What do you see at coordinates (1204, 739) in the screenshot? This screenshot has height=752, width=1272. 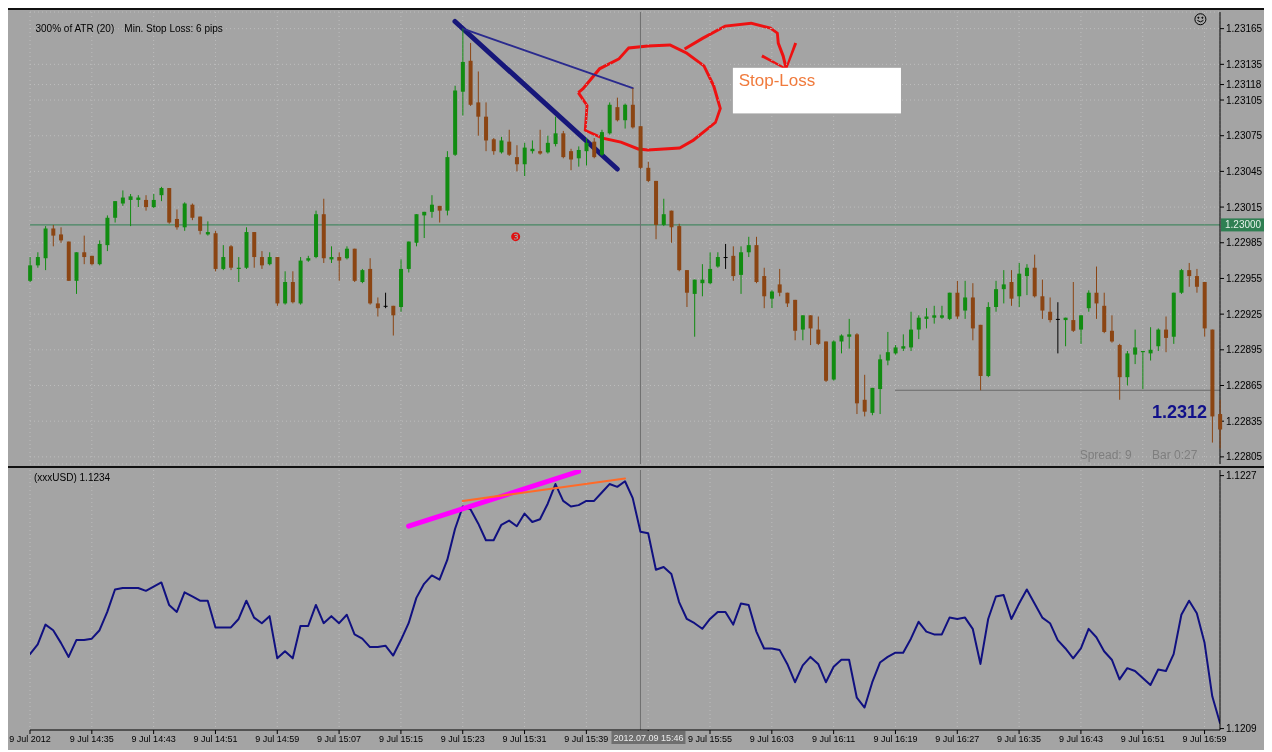 I see `x-tick-label: 9 Jul 16:59` at bounding box center [1204, 739].